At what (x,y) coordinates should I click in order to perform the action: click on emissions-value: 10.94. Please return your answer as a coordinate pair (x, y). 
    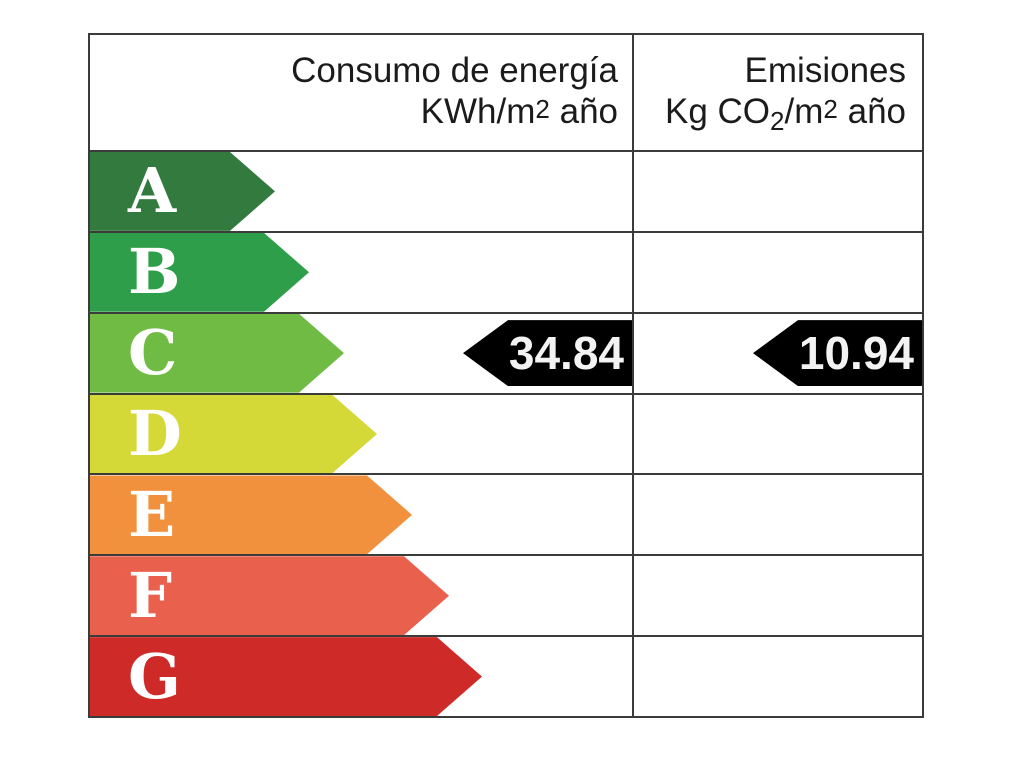
    Looking at the image, I should click on (856, 353).